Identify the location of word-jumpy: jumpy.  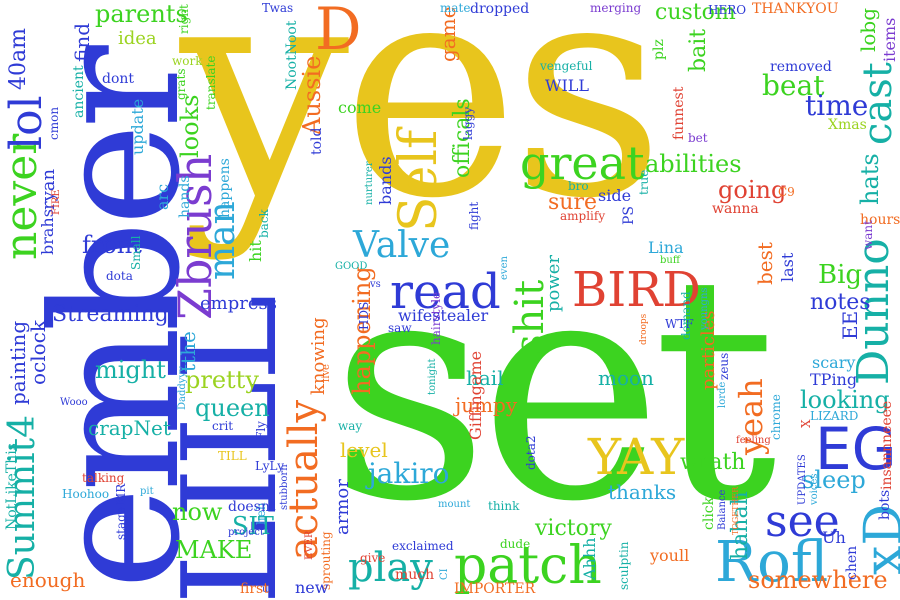
(486, 405).